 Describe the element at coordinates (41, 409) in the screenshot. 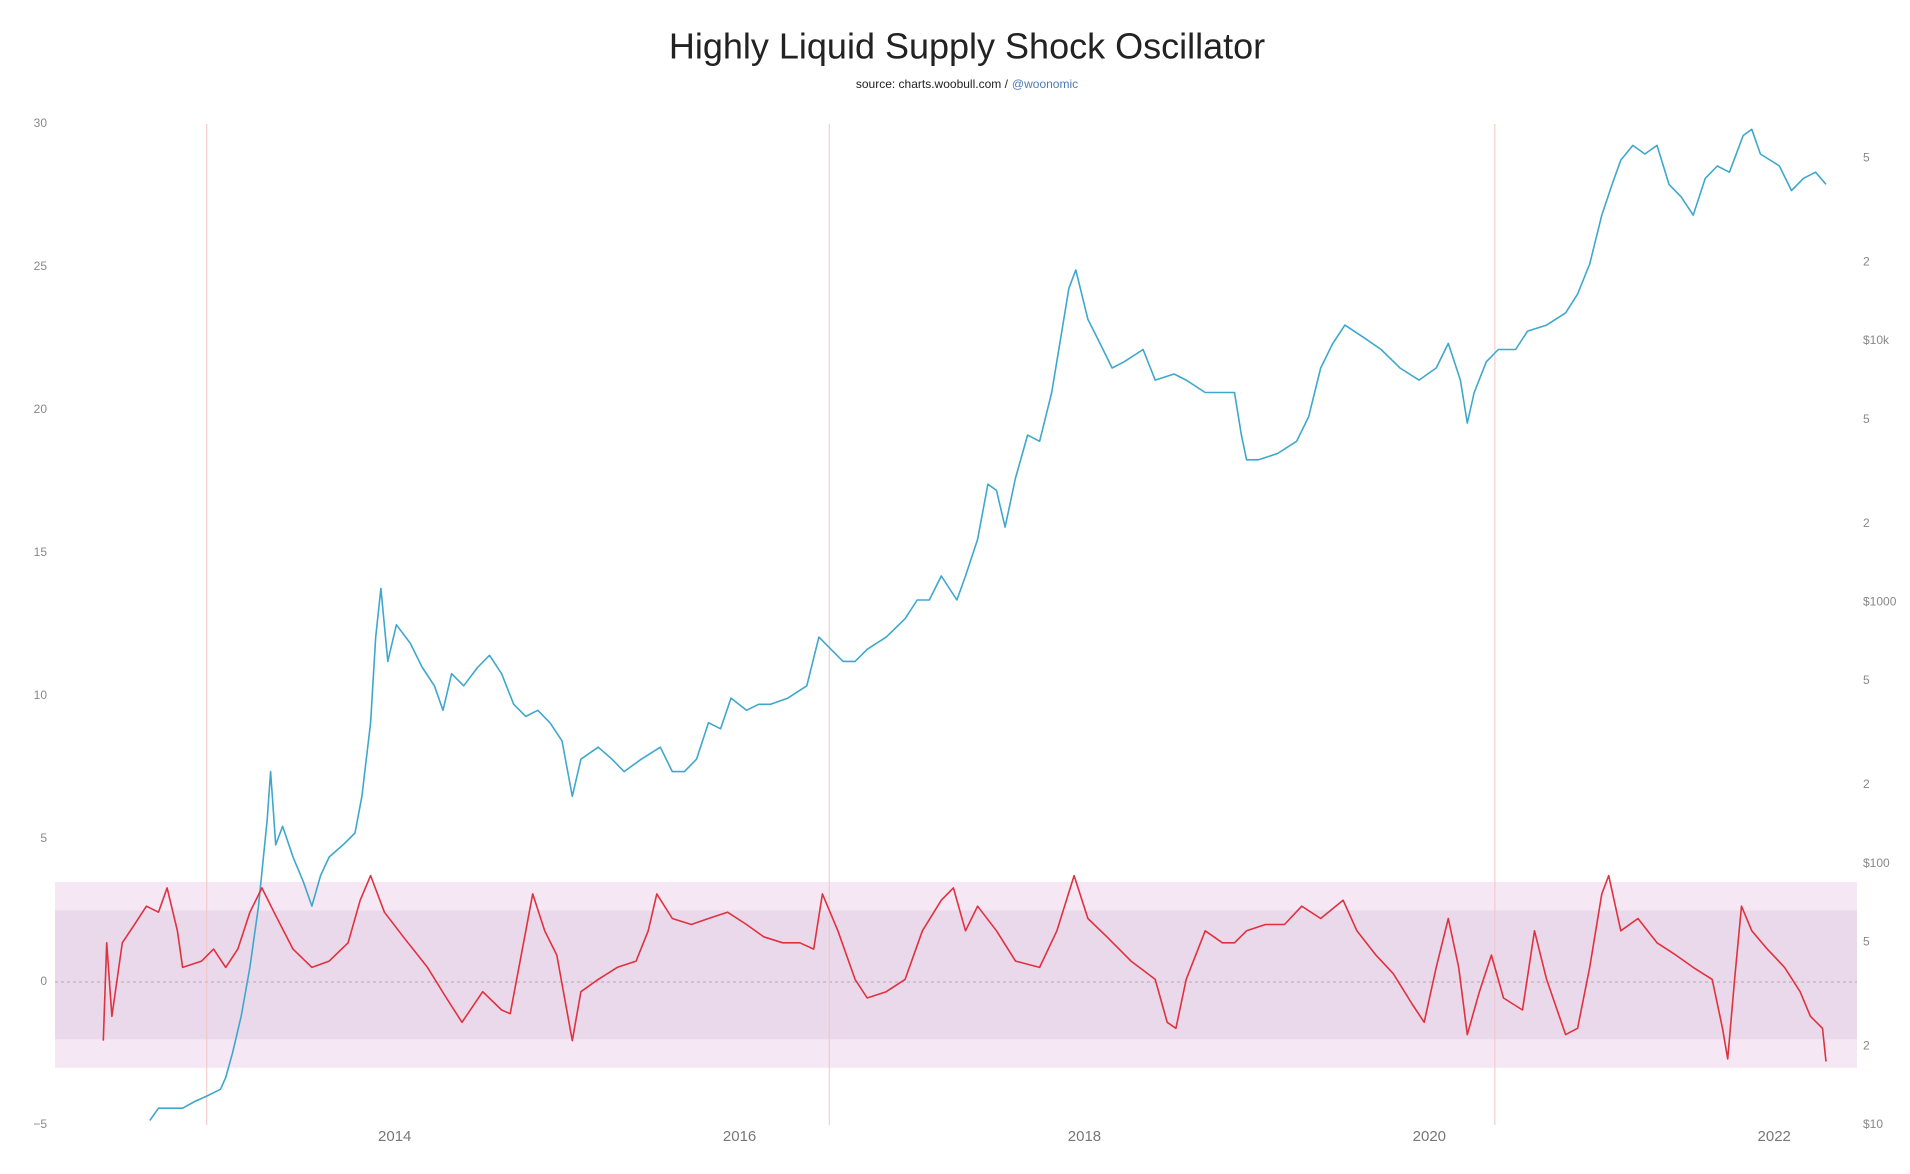

I see `y-tick-label: 20` at that location.